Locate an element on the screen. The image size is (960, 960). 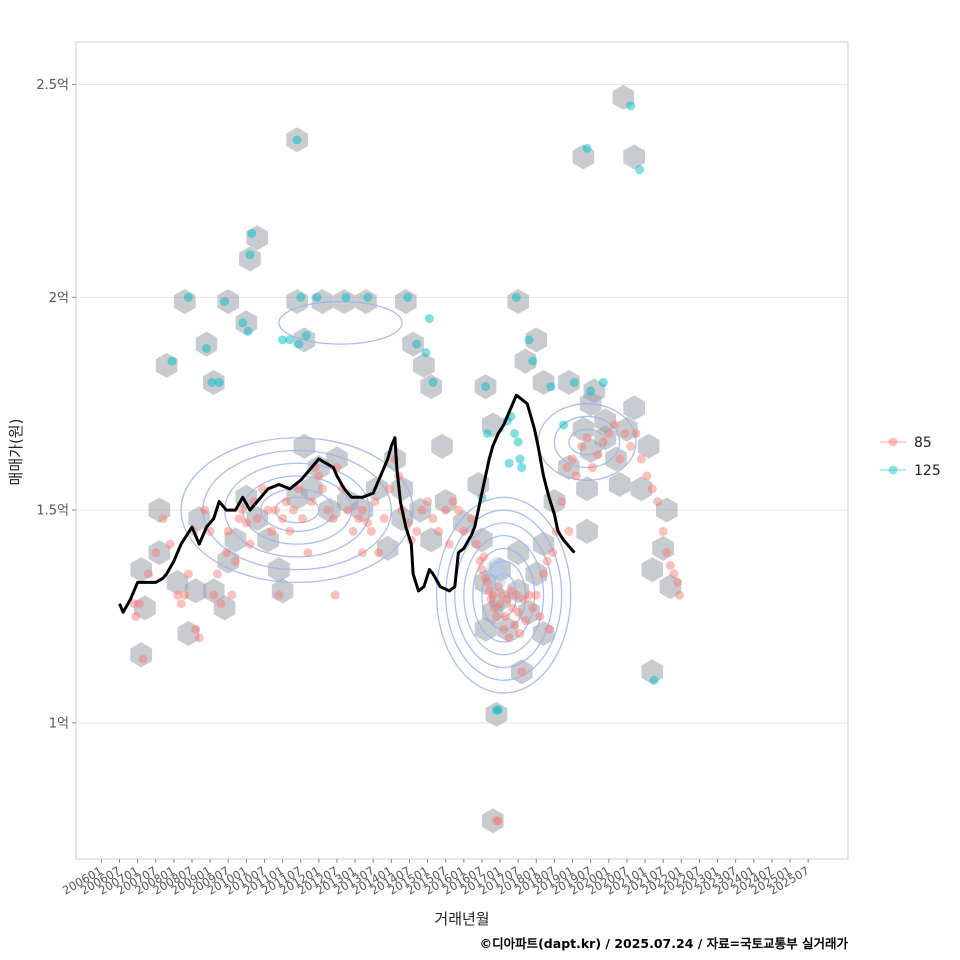
legend-label-125: 125 is located at coordinates (927, 471).